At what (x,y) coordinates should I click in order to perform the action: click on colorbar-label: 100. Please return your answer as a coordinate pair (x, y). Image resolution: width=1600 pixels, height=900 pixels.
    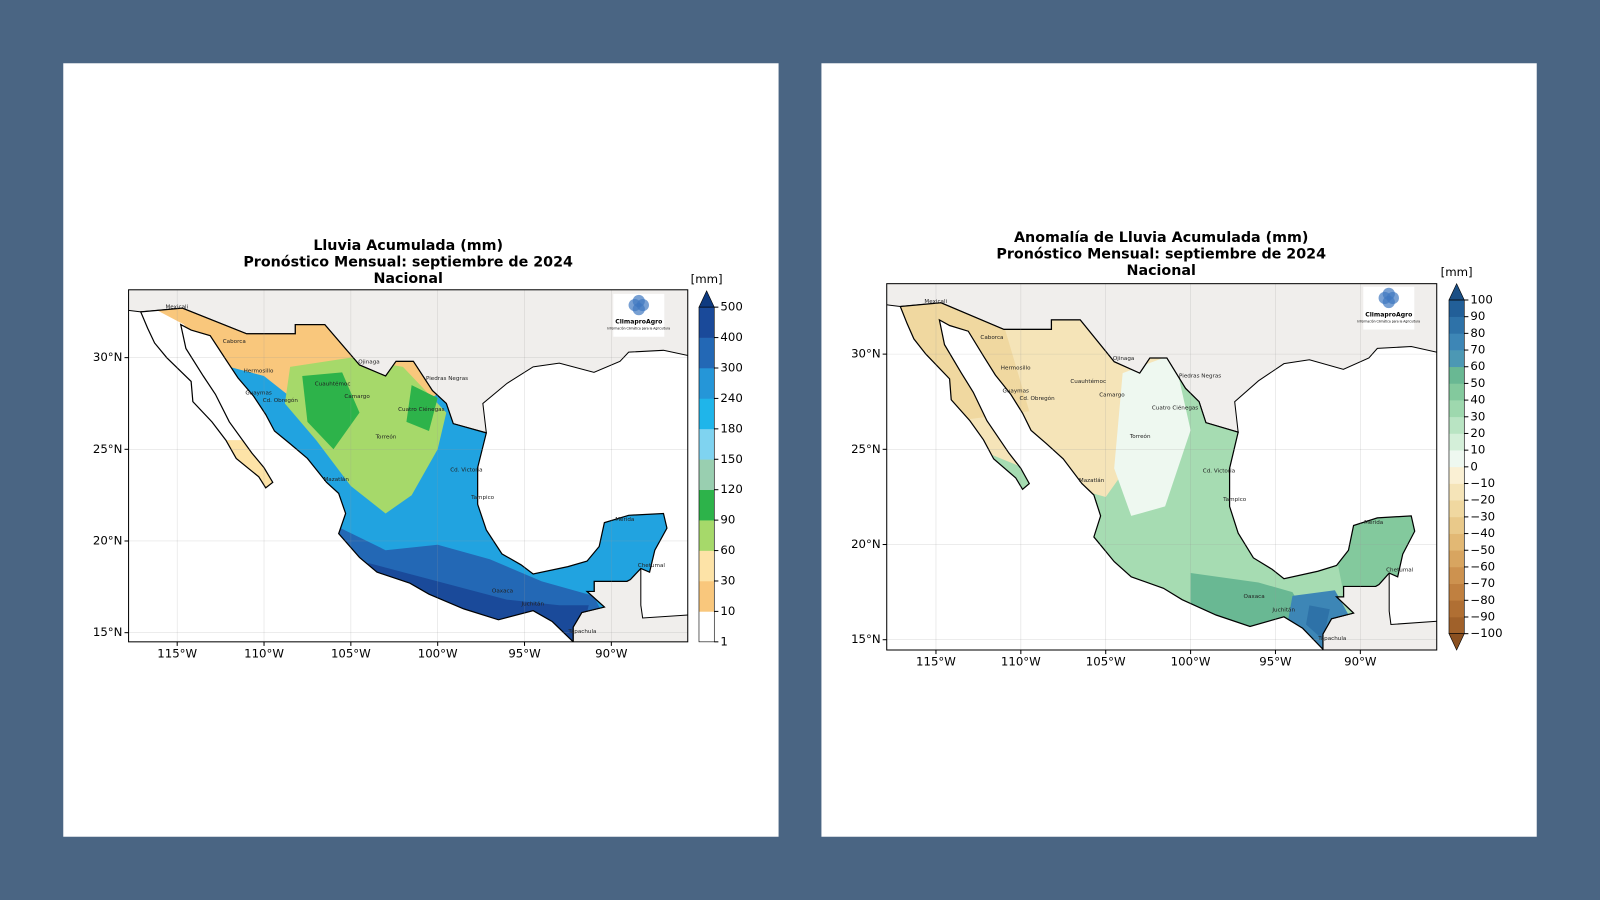
    Looking at the image, I should click on (1481, 300).